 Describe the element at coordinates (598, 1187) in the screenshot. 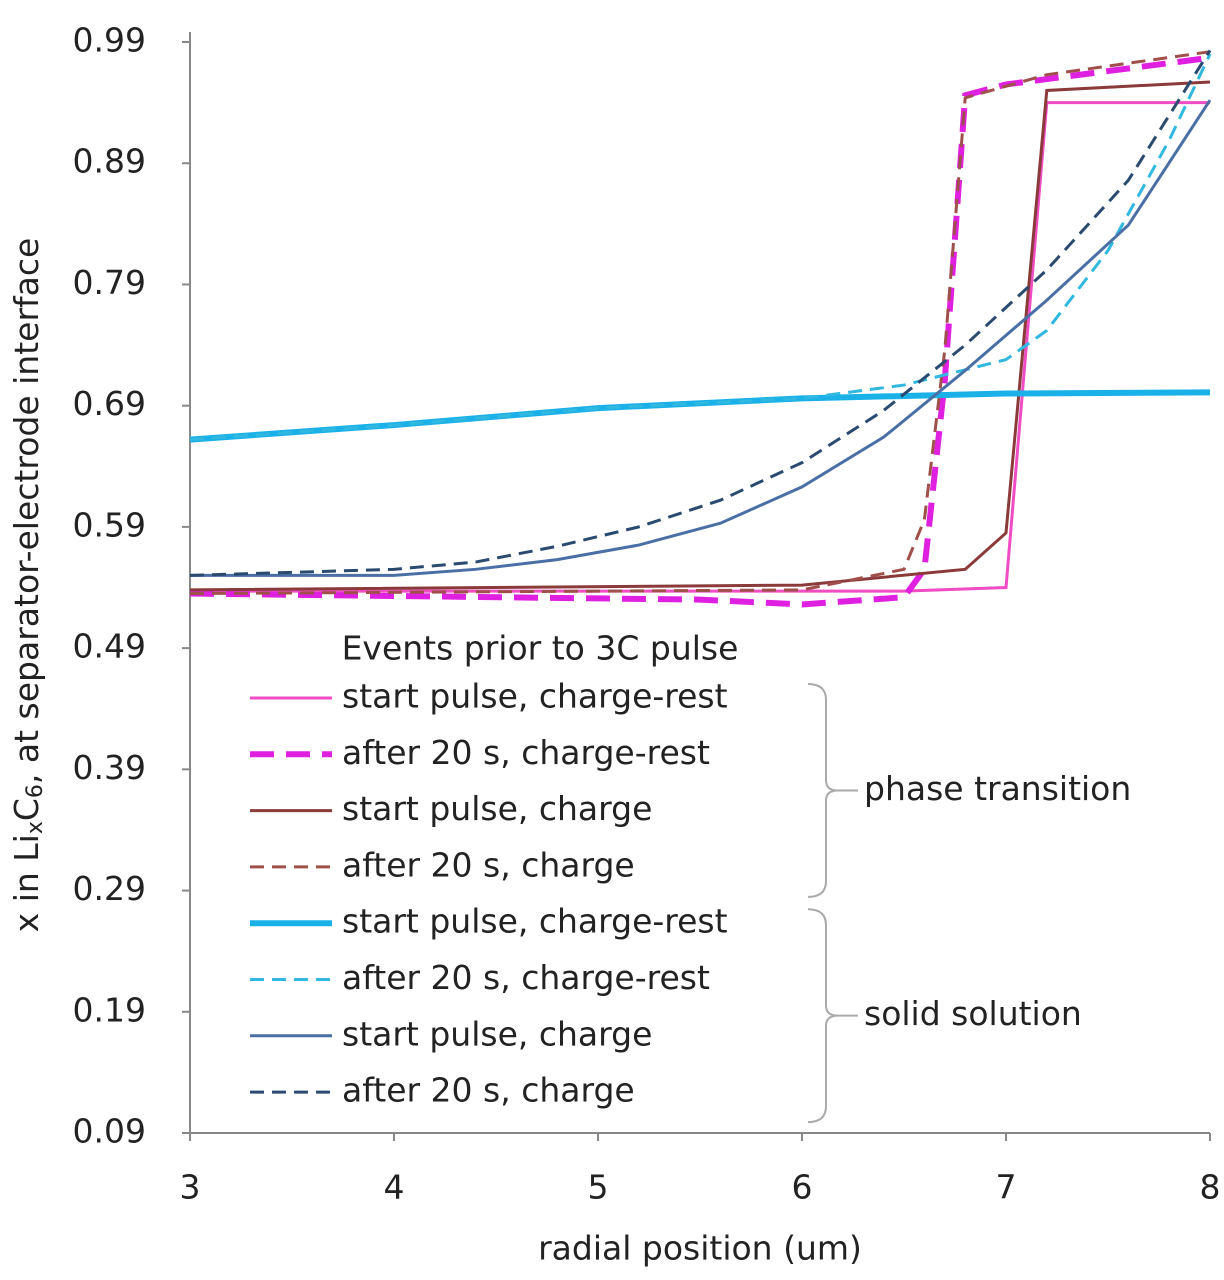

I see `x-tick-label: 5` at that location.